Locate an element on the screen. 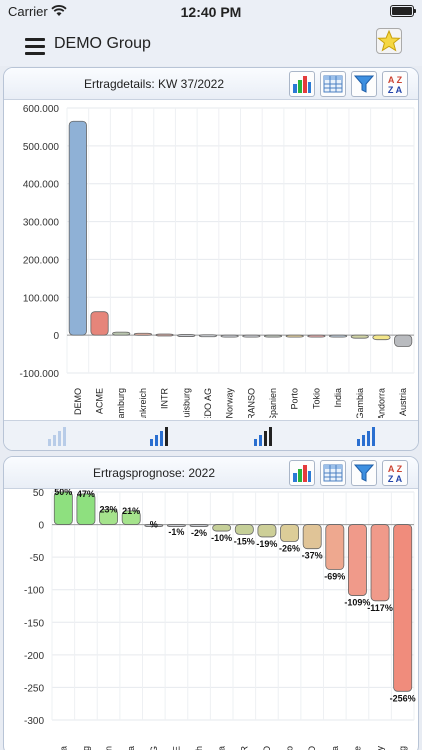 The width and height of the screenshot is (422, 750). x-tick-label: India is located at coordinates (338, 398).